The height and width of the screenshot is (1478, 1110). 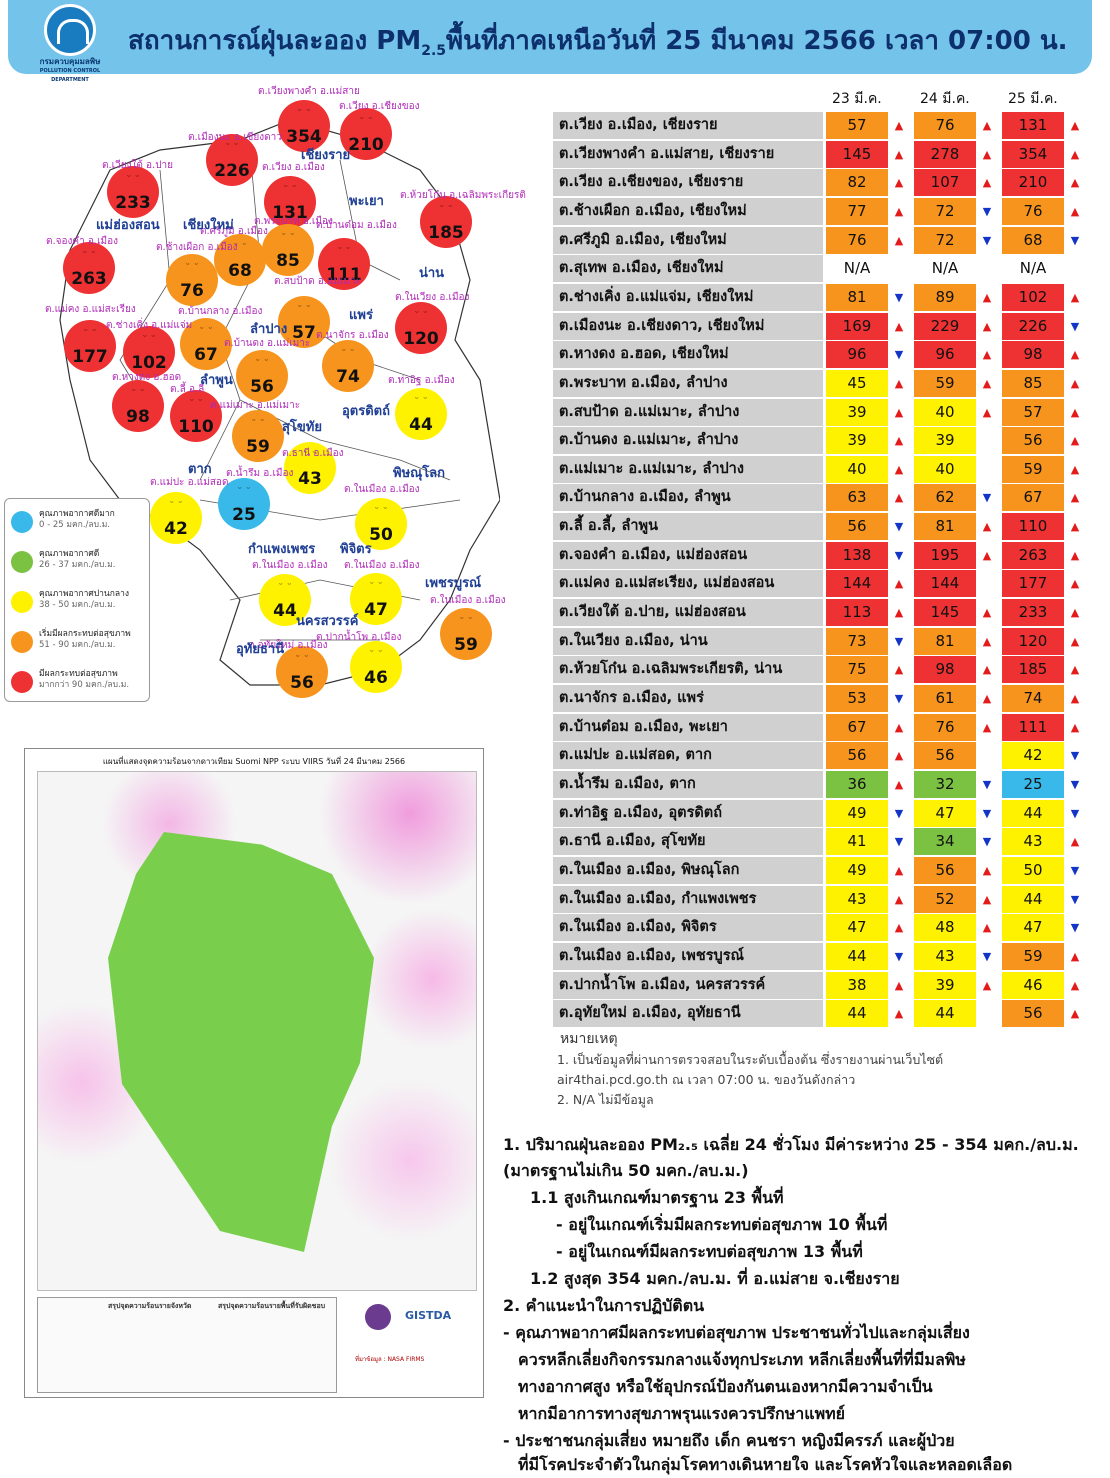 What do you see at coordinates (688, 756) in the screenshot?
I see `station-name: ต.แม่ปะ อ.แม่สอด, ตาก` at bounding box center [688, 756].